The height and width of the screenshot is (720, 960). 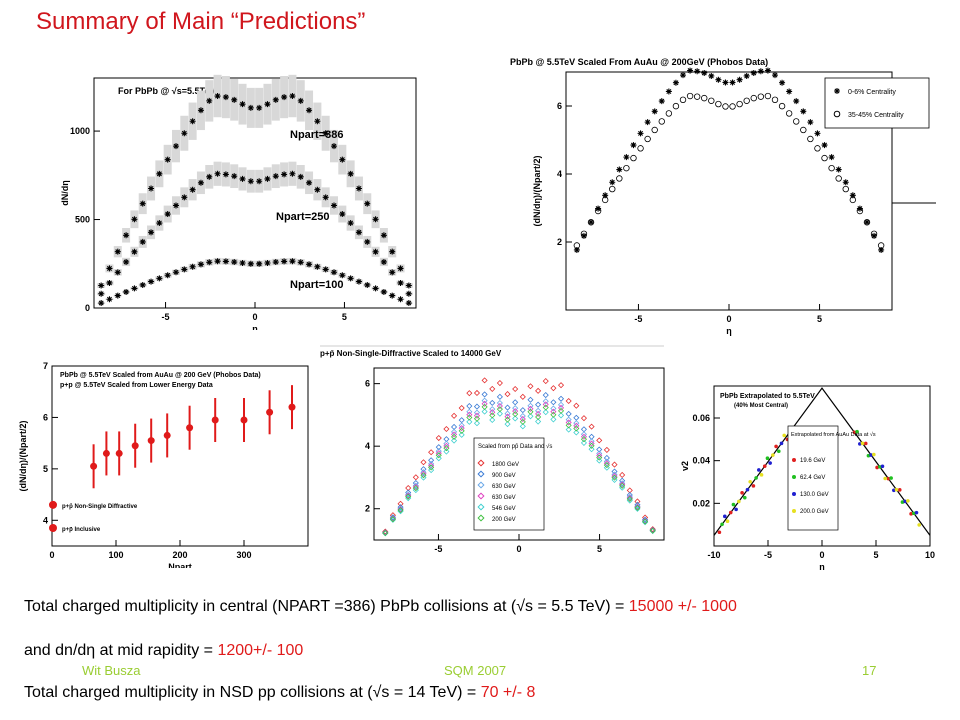 I want to click on chart-2-xtick-label-1: 0, so click(x=728, y=319).